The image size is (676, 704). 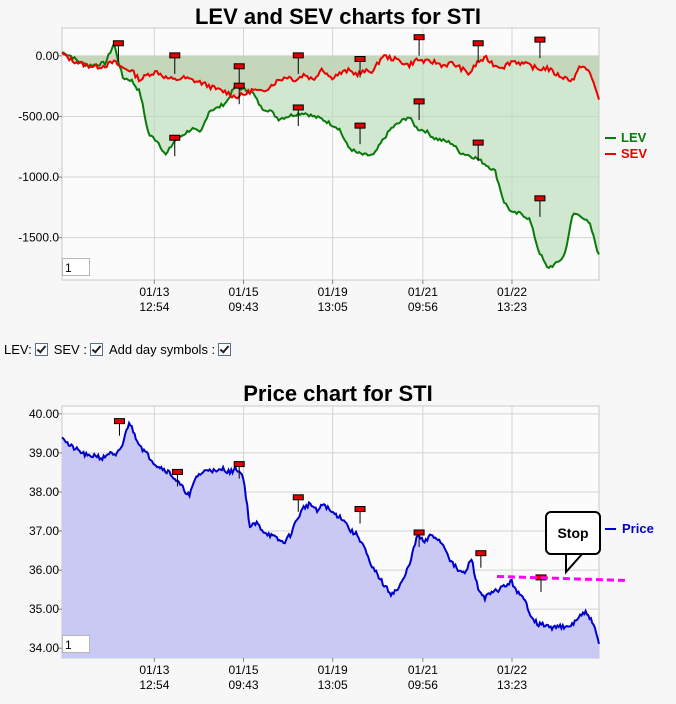 I want to click on stop-callout-pointer, so click(x=574, y=563).